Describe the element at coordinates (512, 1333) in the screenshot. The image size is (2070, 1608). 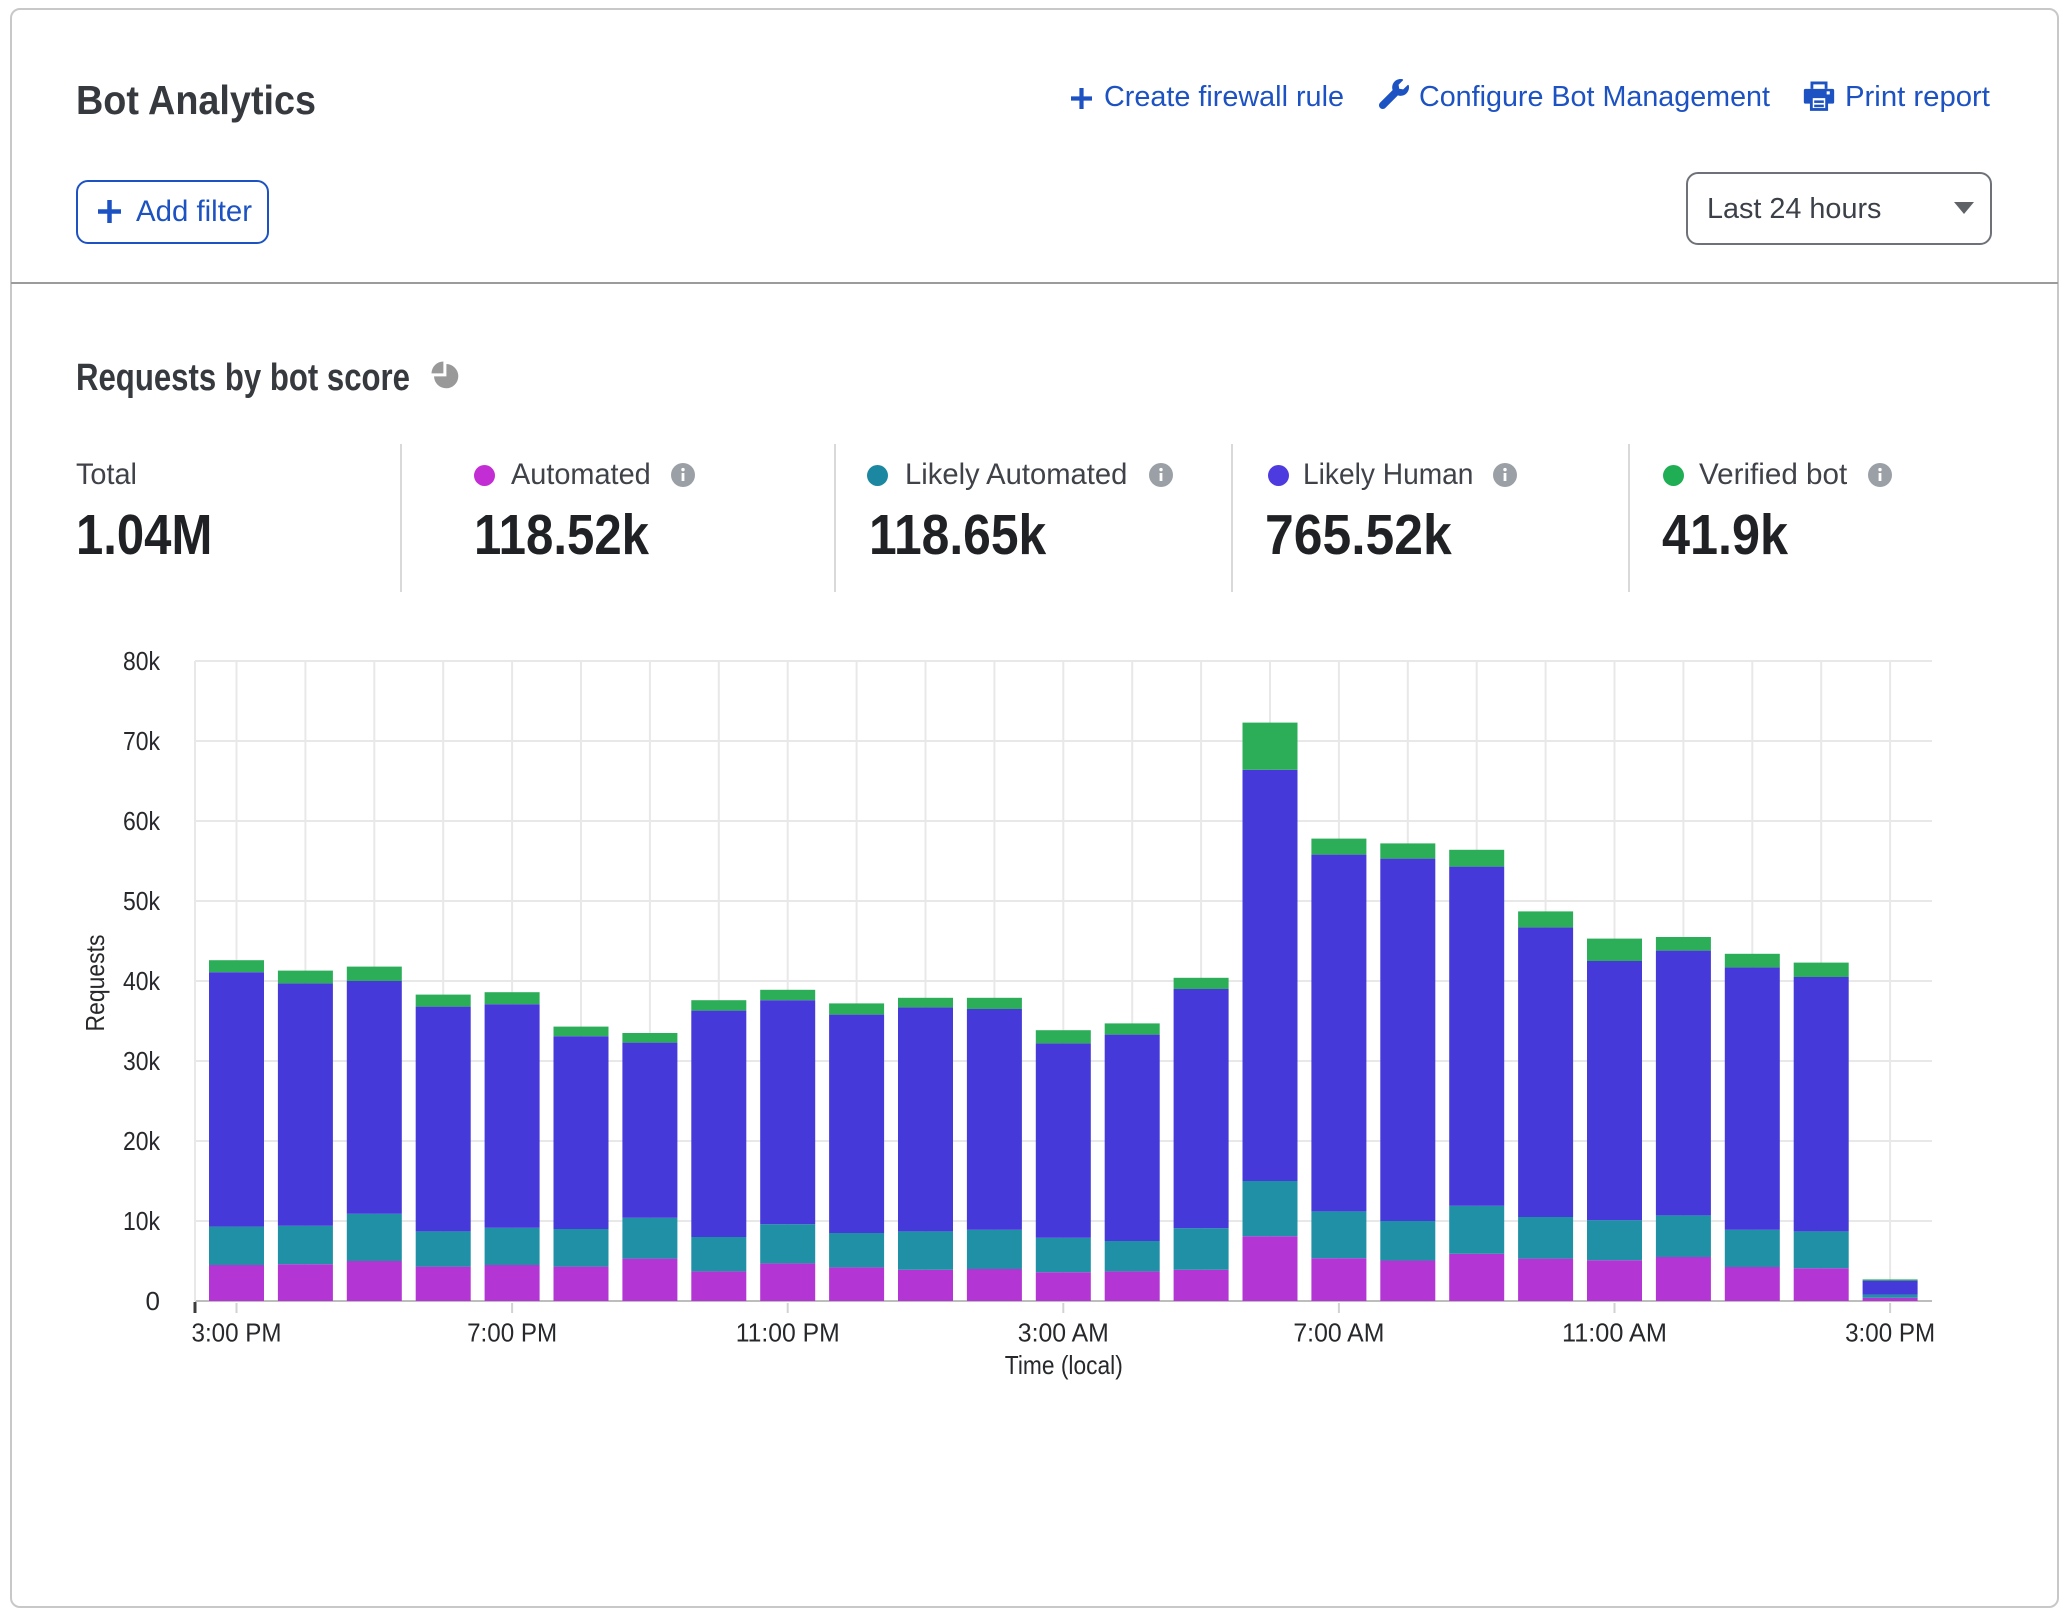
I see `svg-text: 7:00 PM` at that location.